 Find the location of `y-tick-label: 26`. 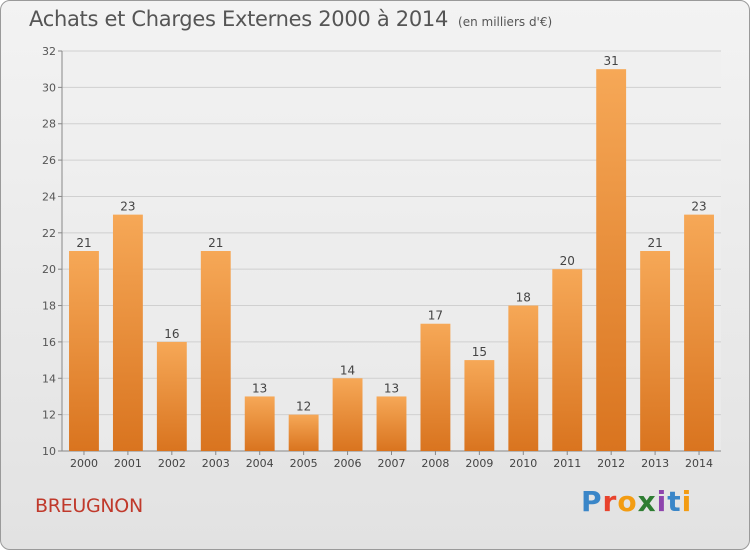

y-tick-label: 26 is located at coordinates (49, 160).